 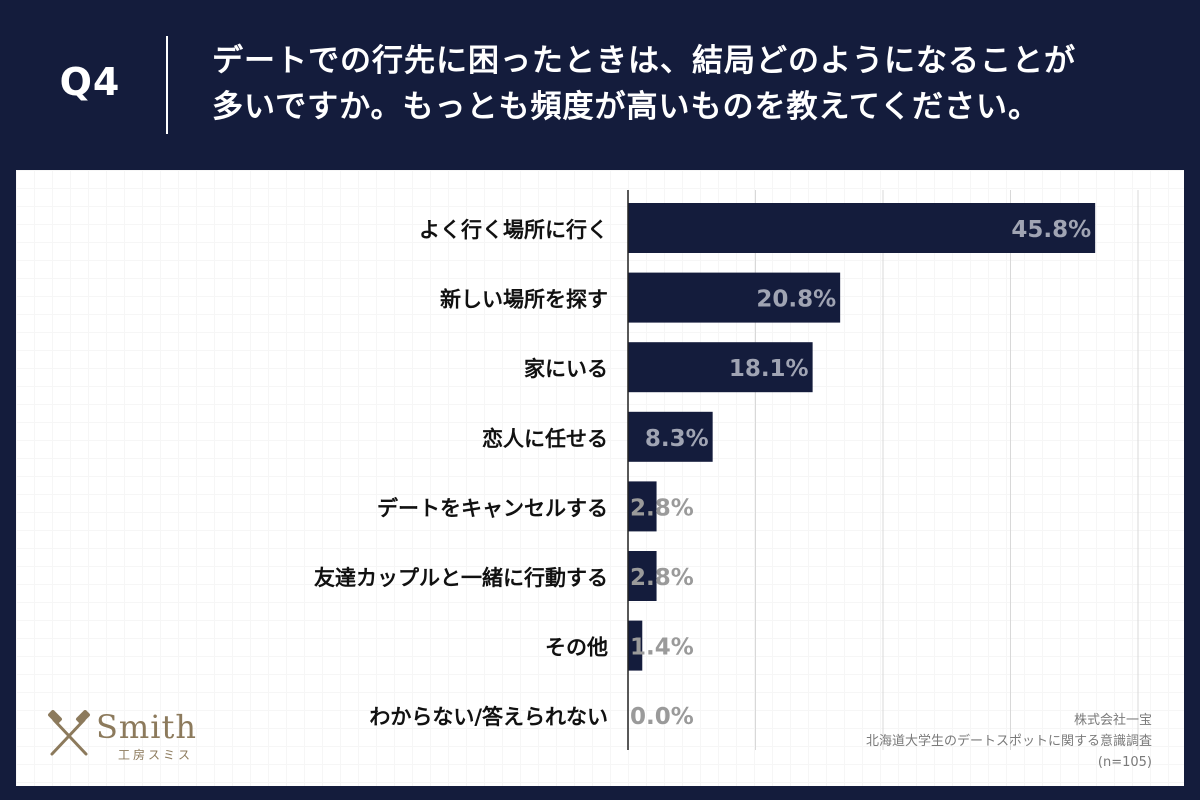 I want to click on value-label: 45.8%, so click(x=1051, y=230).